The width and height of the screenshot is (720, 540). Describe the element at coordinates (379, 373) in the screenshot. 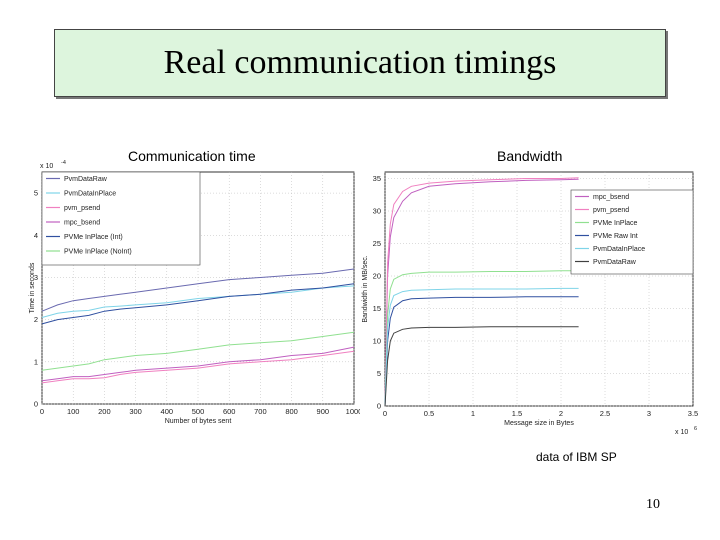

I see `chart1-y-tick-label: 5` at that location.